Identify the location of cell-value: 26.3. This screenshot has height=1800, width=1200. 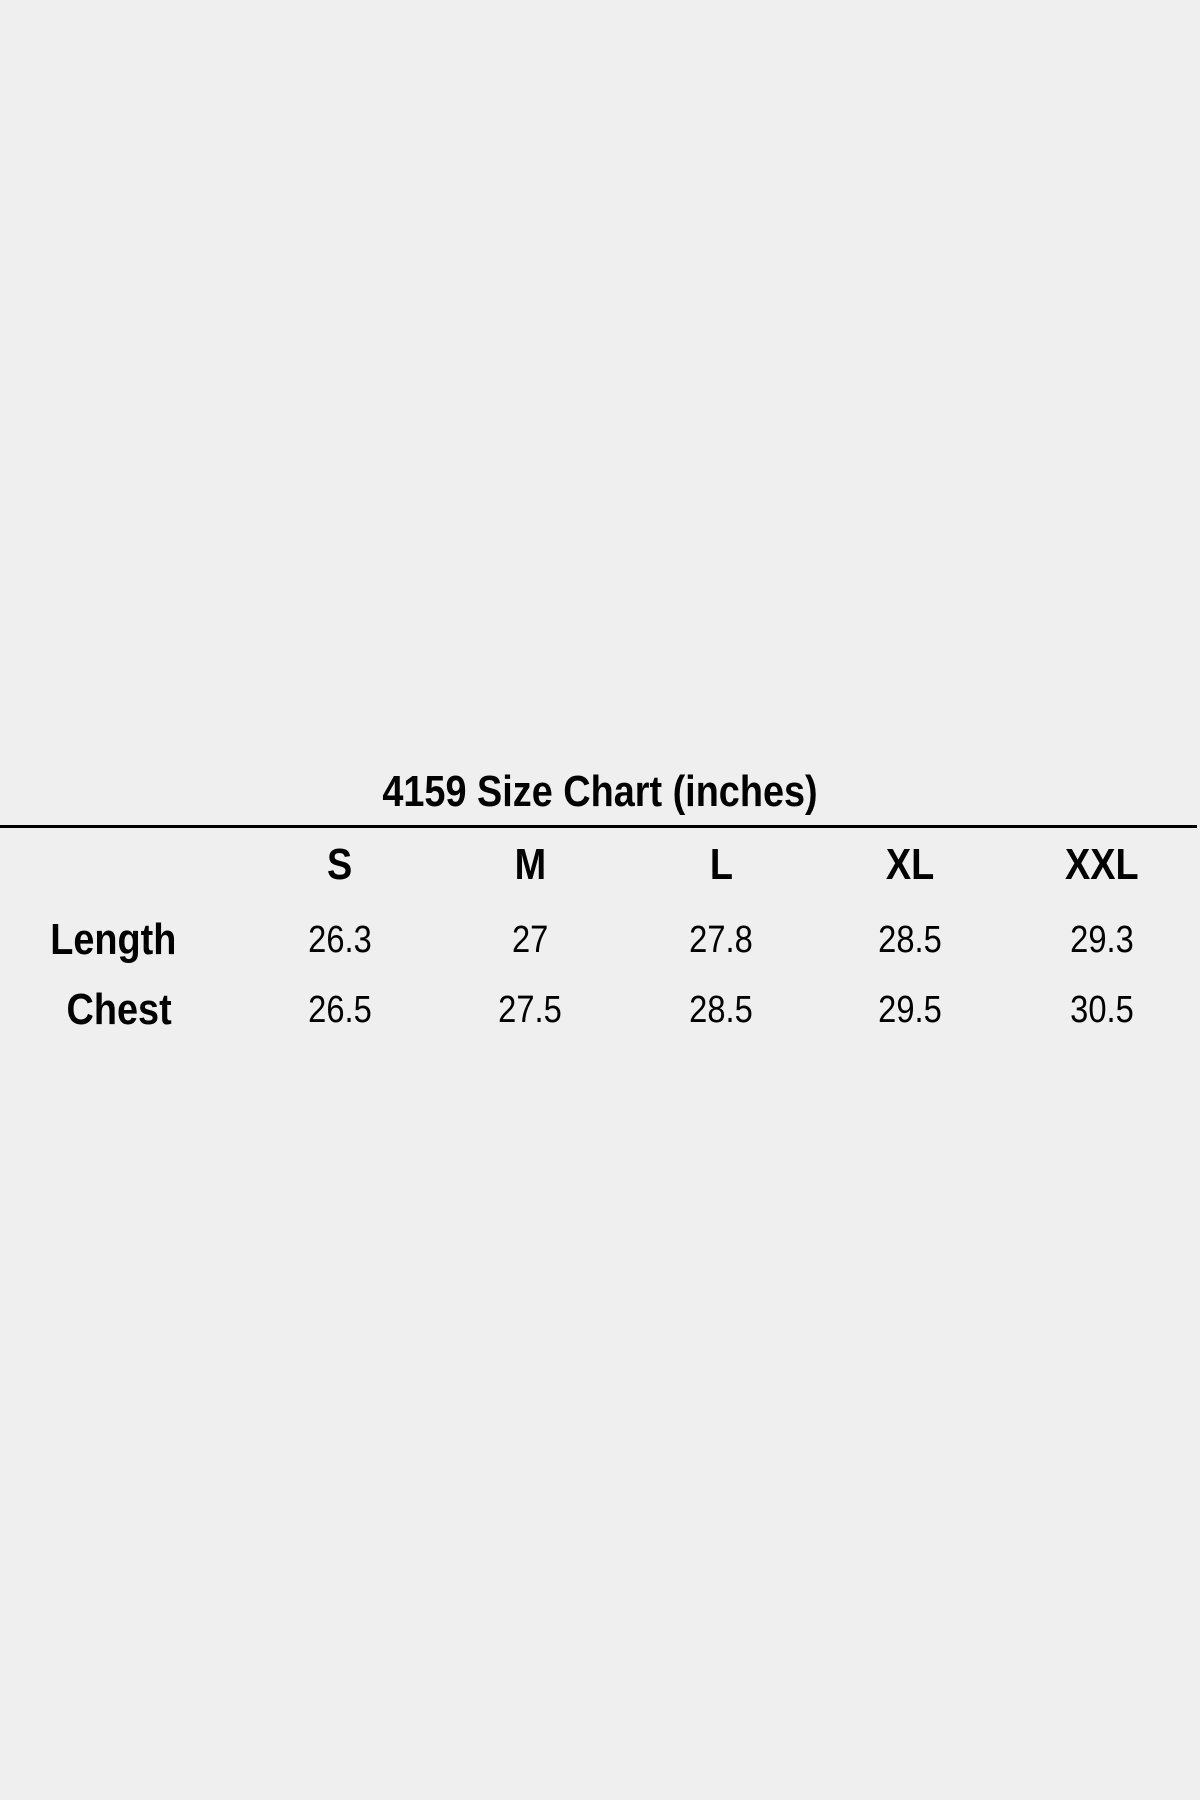
(340, 940).